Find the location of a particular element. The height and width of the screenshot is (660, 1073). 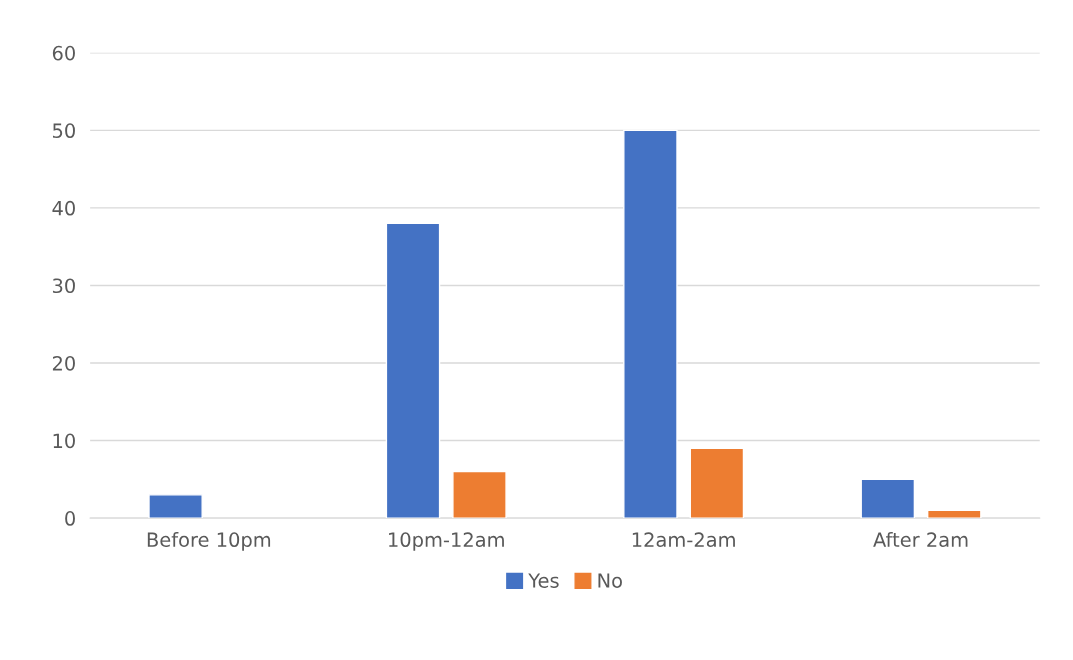

x-tick-label: Before 10pm is located at coordinates (209, 541).